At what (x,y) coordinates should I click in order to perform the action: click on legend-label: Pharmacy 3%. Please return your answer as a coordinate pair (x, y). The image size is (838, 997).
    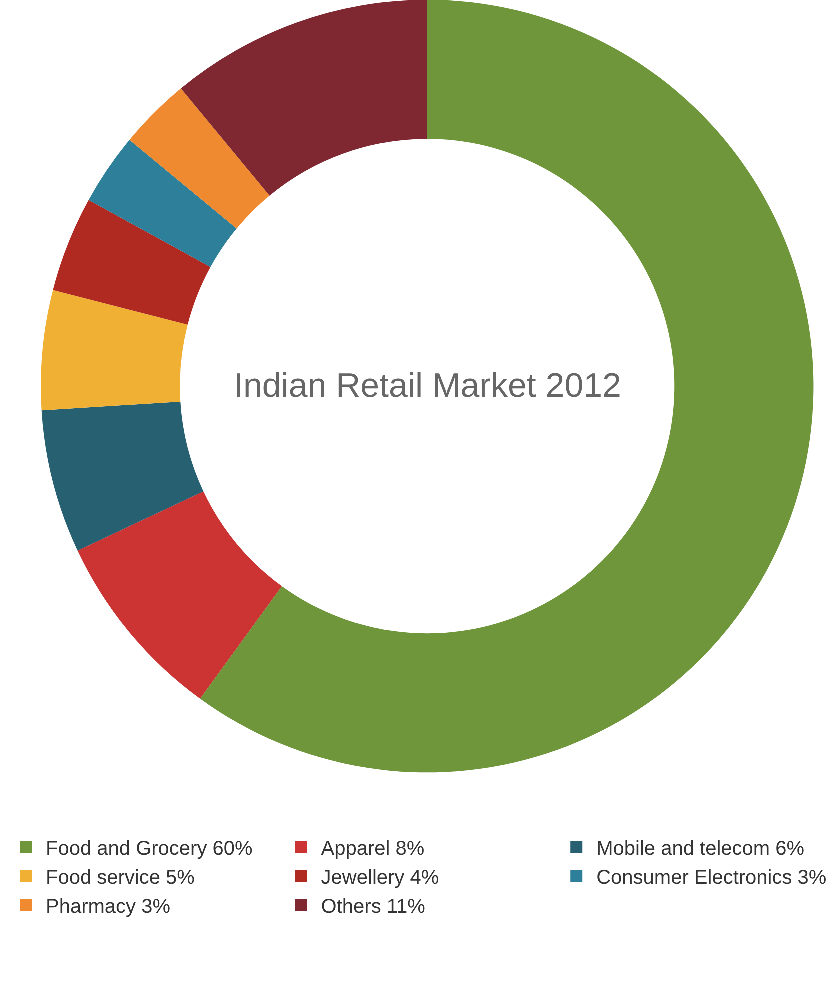
    Looking at the image, I should click on (108, 907).